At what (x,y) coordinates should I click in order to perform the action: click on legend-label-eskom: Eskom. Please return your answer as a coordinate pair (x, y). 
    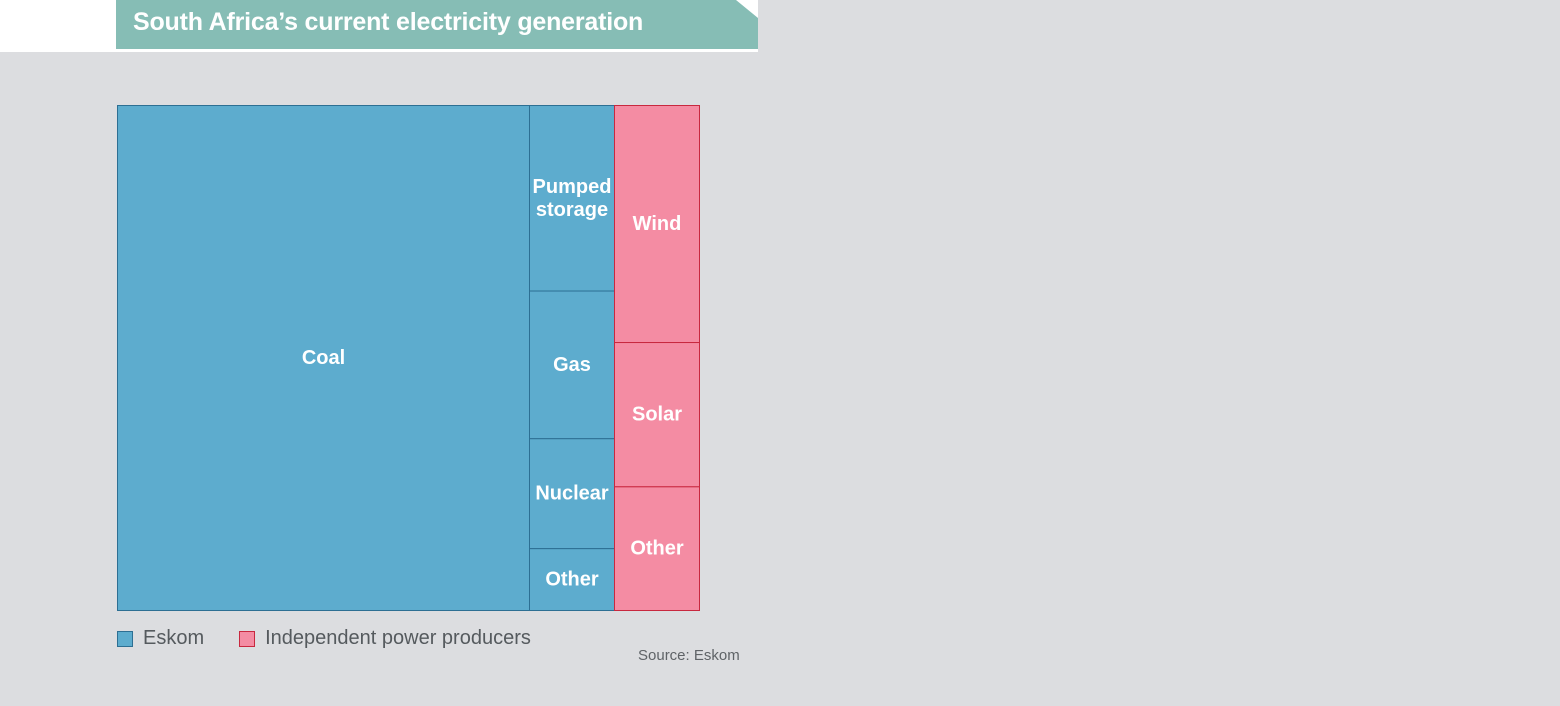
    Looking at the image, I should click on (174, 638).